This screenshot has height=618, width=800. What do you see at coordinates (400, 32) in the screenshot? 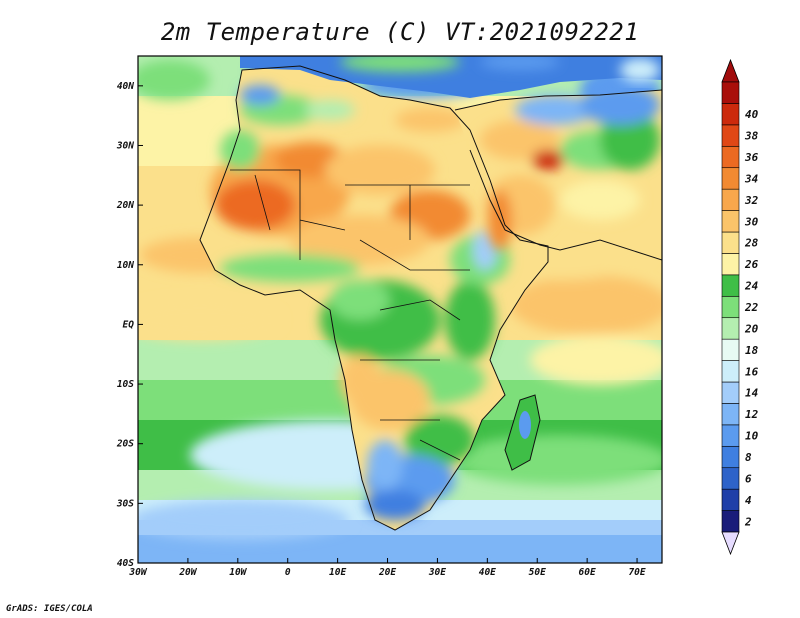
I see `map-title: 2m Temperature (C) VT:2021092221` at bounding box center [400, 32].